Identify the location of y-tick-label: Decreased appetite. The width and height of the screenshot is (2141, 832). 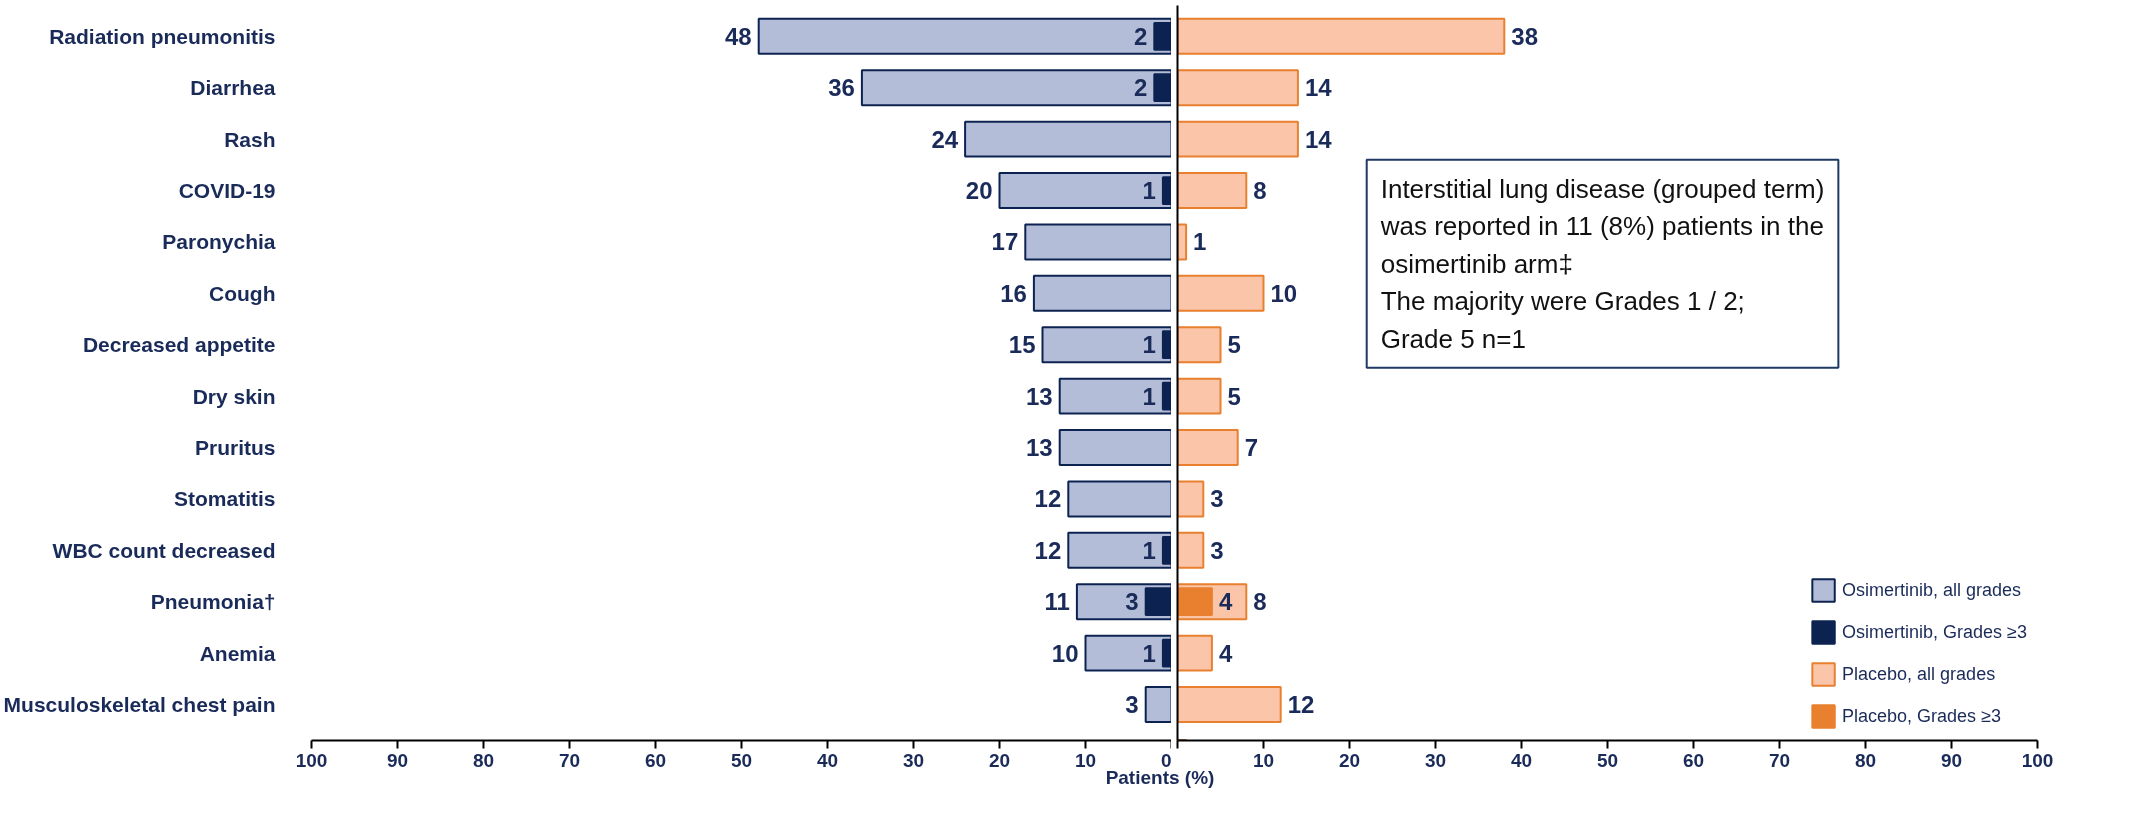
(179, 345).